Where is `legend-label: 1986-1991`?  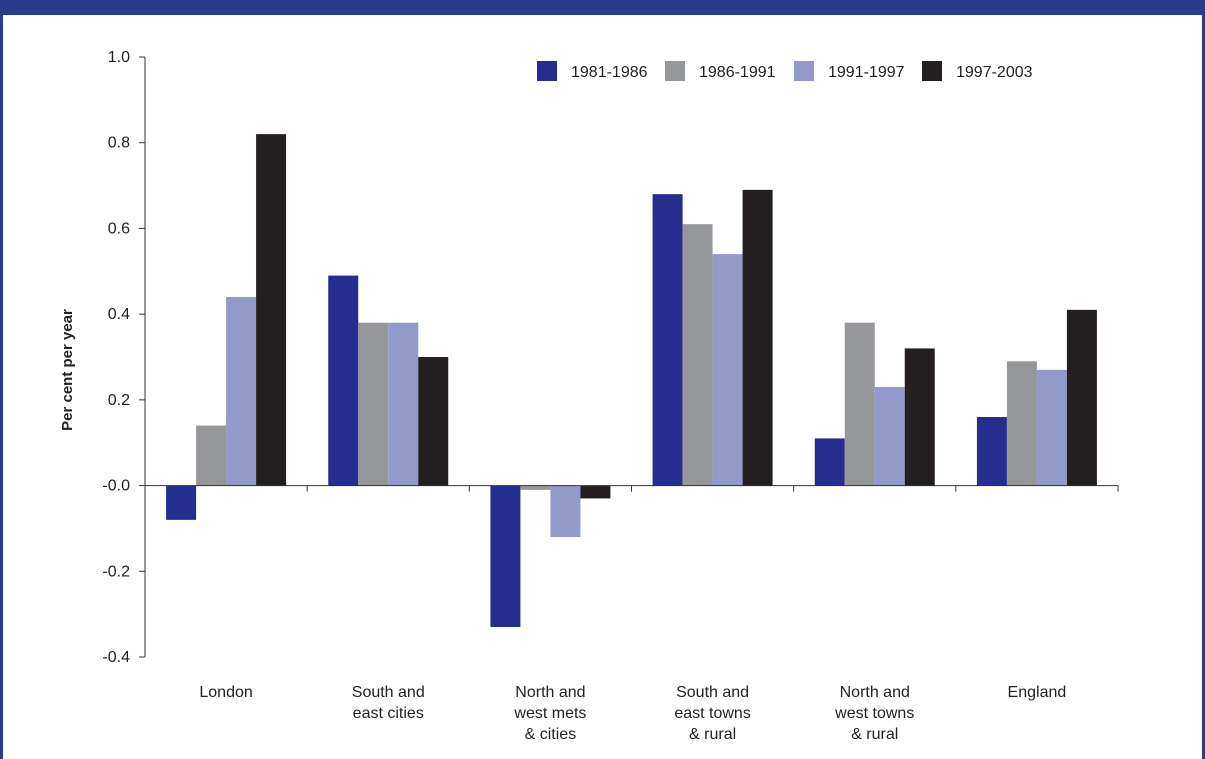 legend-label: 1986-1991 is located at coordinates (737, 72).